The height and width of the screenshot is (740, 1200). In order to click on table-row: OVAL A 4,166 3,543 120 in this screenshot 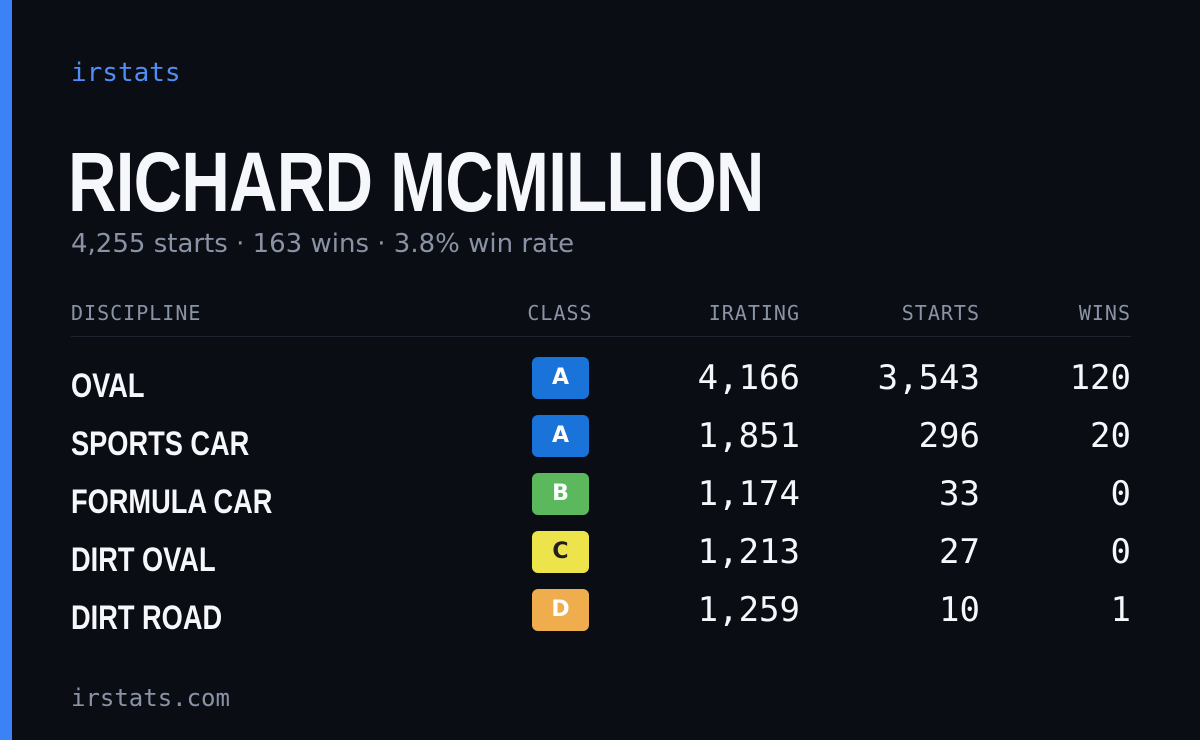, I will do `click(601, 382)`.